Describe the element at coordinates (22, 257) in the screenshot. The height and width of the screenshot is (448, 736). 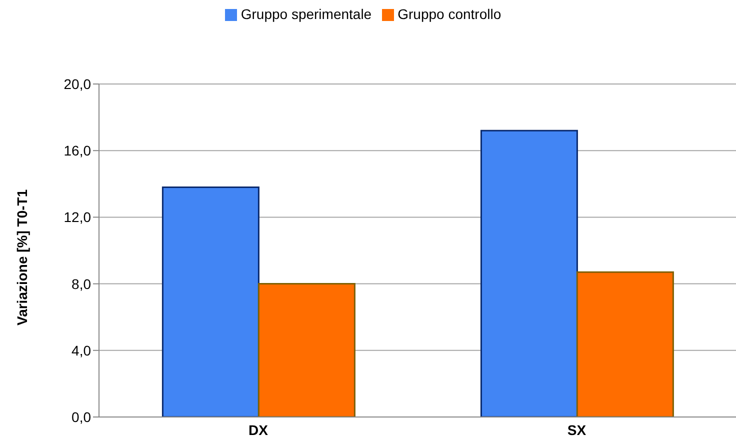
I see `y-axis-title: Variazione [%] T0-T1` at that location.